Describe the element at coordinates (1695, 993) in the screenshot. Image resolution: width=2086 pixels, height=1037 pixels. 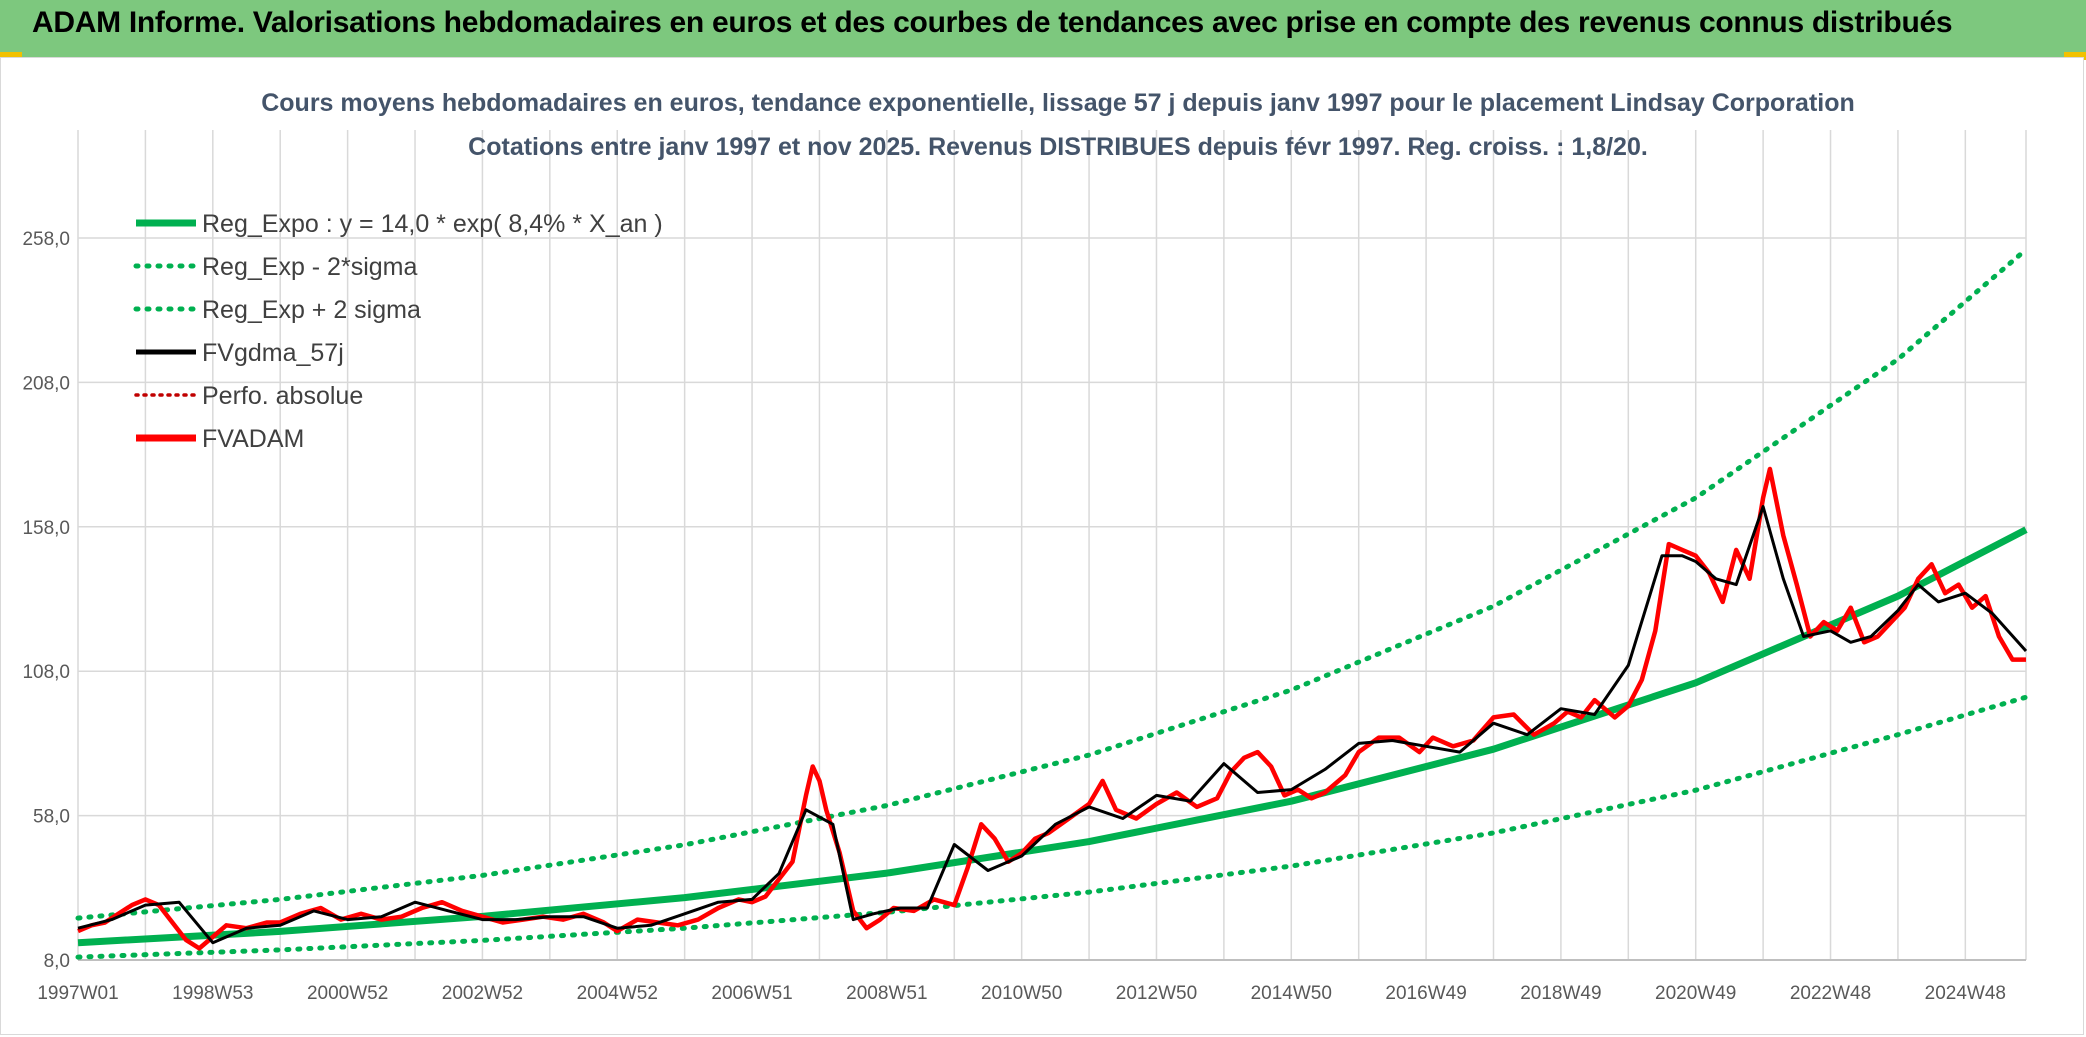
I see `x-tick-label: 2020W49` at that location.